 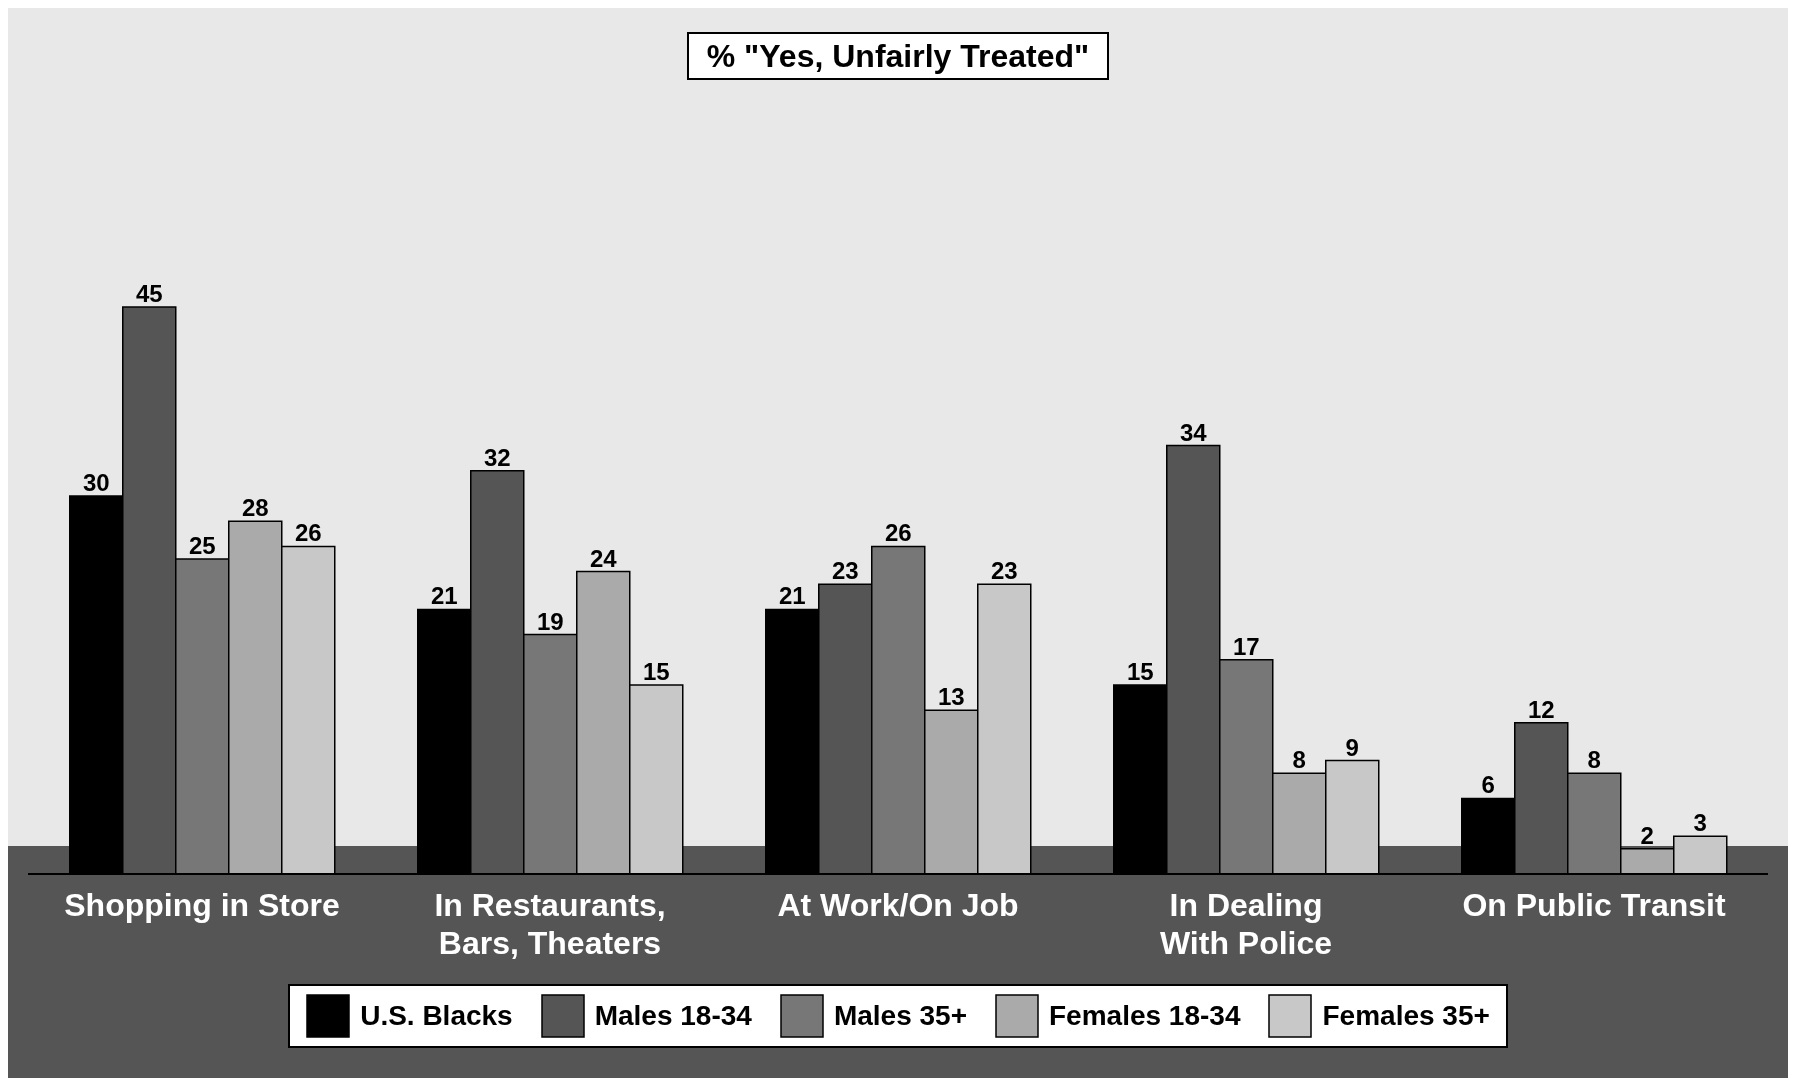 I want to click on data-label: 32, so click(x=497, y=457).